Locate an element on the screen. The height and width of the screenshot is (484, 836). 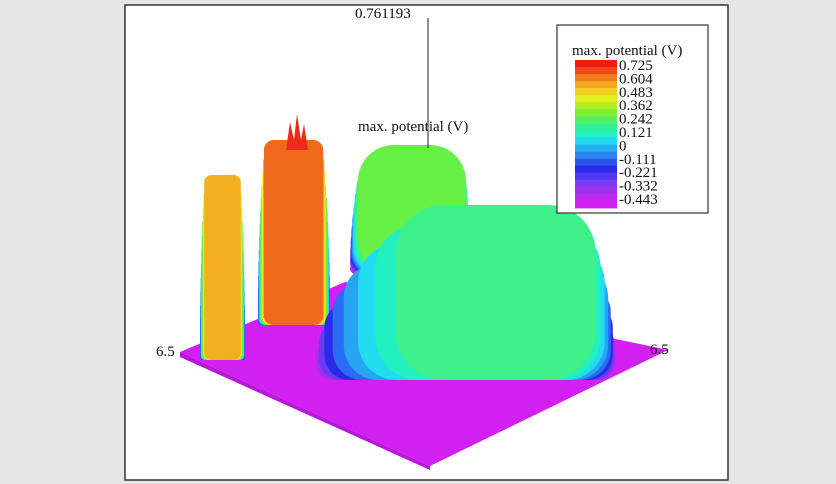
legend-title: max. potential (V) is located at coordinates (627, 51).